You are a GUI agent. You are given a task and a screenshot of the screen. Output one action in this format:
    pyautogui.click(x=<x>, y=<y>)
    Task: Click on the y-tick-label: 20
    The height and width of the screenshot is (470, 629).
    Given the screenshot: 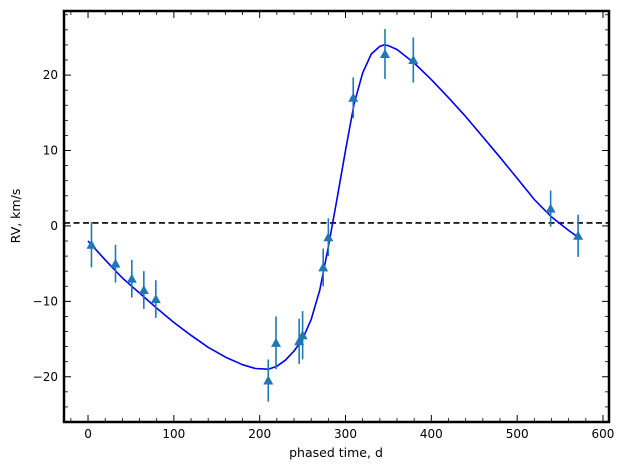 What is the action you would take?
    pyautogui.click(x=50, y=75)
    